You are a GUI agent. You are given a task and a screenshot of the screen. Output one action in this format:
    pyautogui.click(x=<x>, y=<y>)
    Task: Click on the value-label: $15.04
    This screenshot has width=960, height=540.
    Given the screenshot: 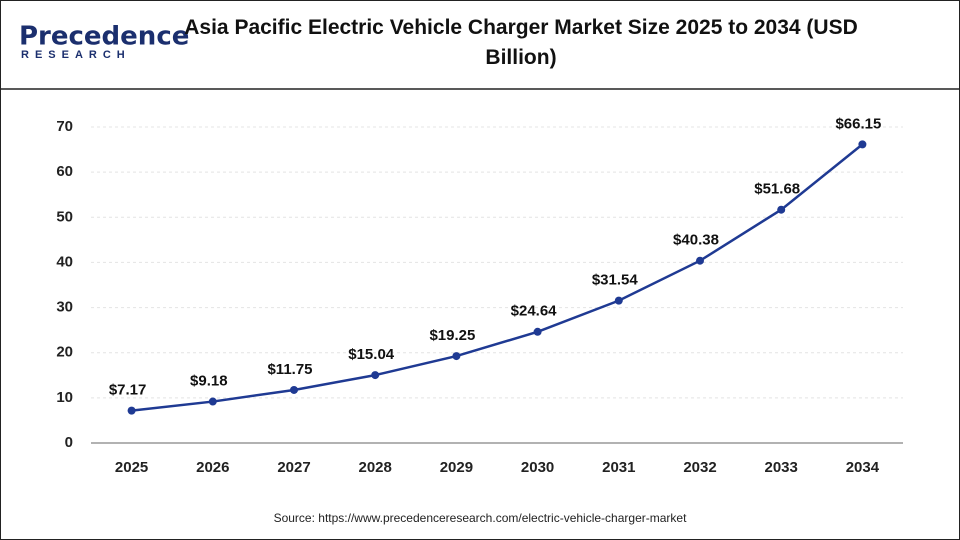 What is the action you would take?
    pyautogui.click(x=371, y=354)
    